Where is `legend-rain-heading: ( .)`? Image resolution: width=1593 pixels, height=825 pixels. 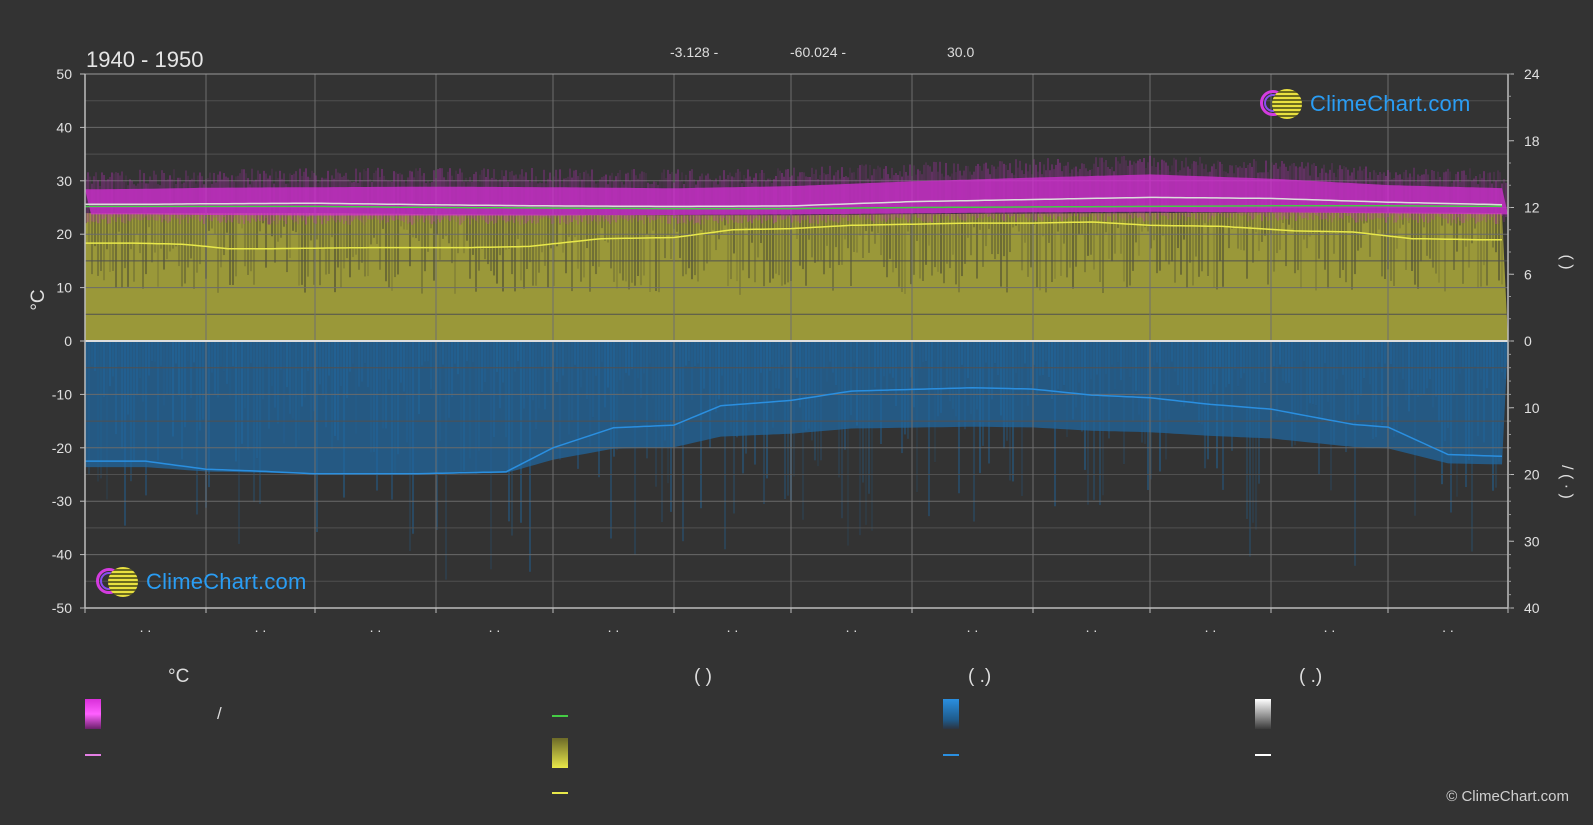 legend-rain-heading: ( .) is located at coordinates (980, 676).